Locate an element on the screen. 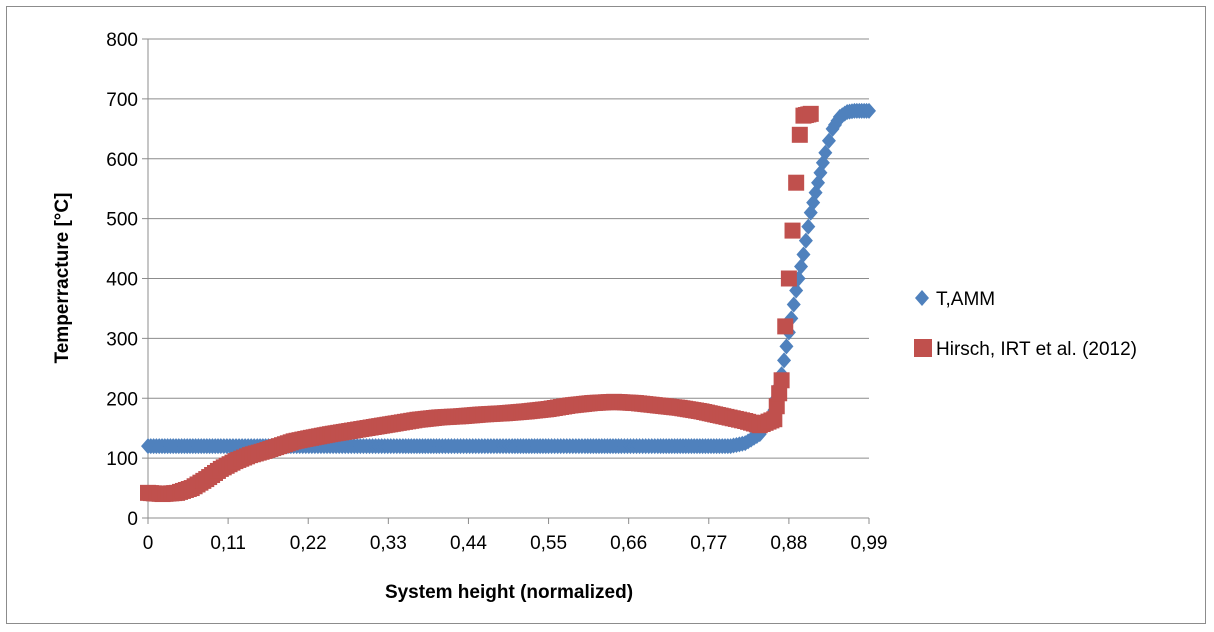 This screenshot has width=1214, height=632. x-axis-title: System height (normalized) is located at coordinates (509, 592).